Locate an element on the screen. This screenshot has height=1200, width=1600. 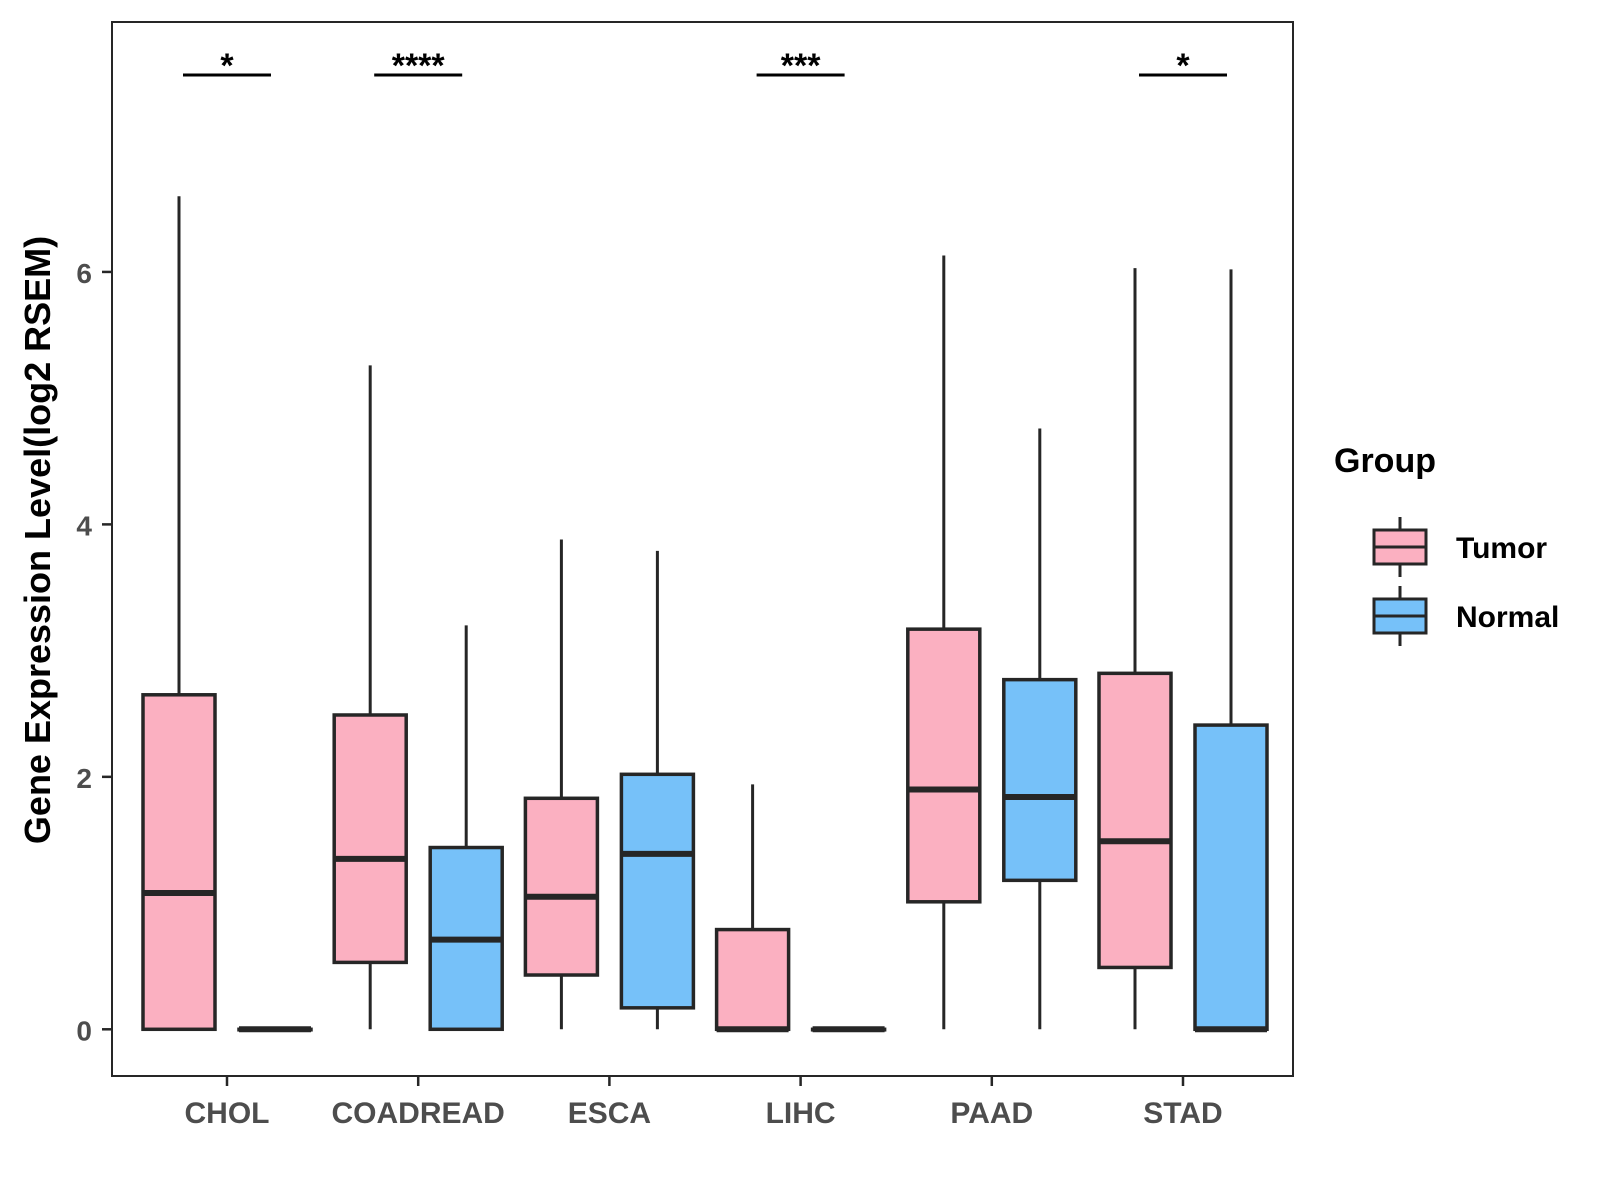
y-tick-label: 0 is located at coordinates (84, 1030).